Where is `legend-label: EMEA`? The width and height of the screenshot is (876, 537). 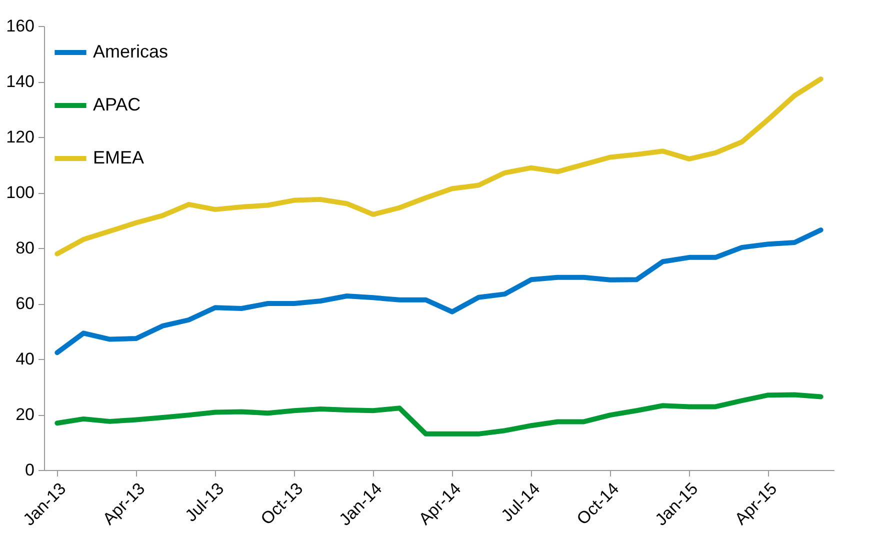 legend-label: EMEA is located at coordinates (118, 158).